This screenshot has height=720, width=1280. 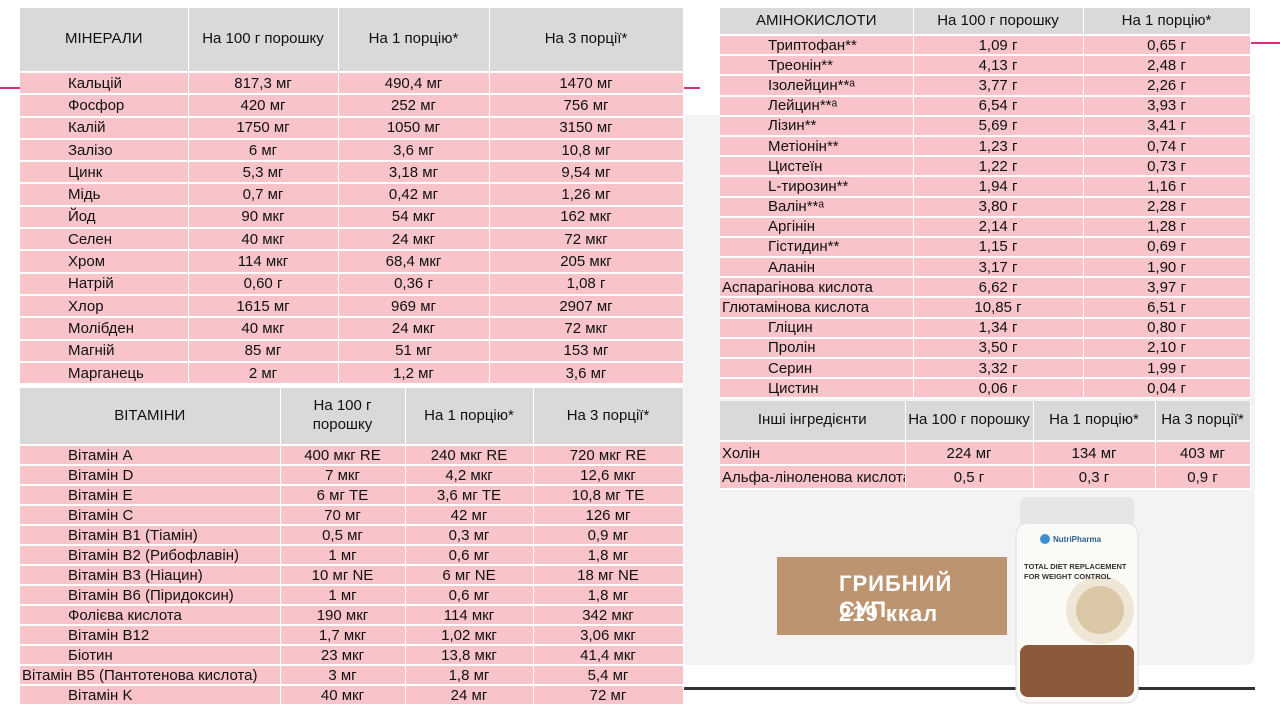 I want to click on table-row: Метіонін** 1,23 г 0,74 г, so click(x=985, y=146).